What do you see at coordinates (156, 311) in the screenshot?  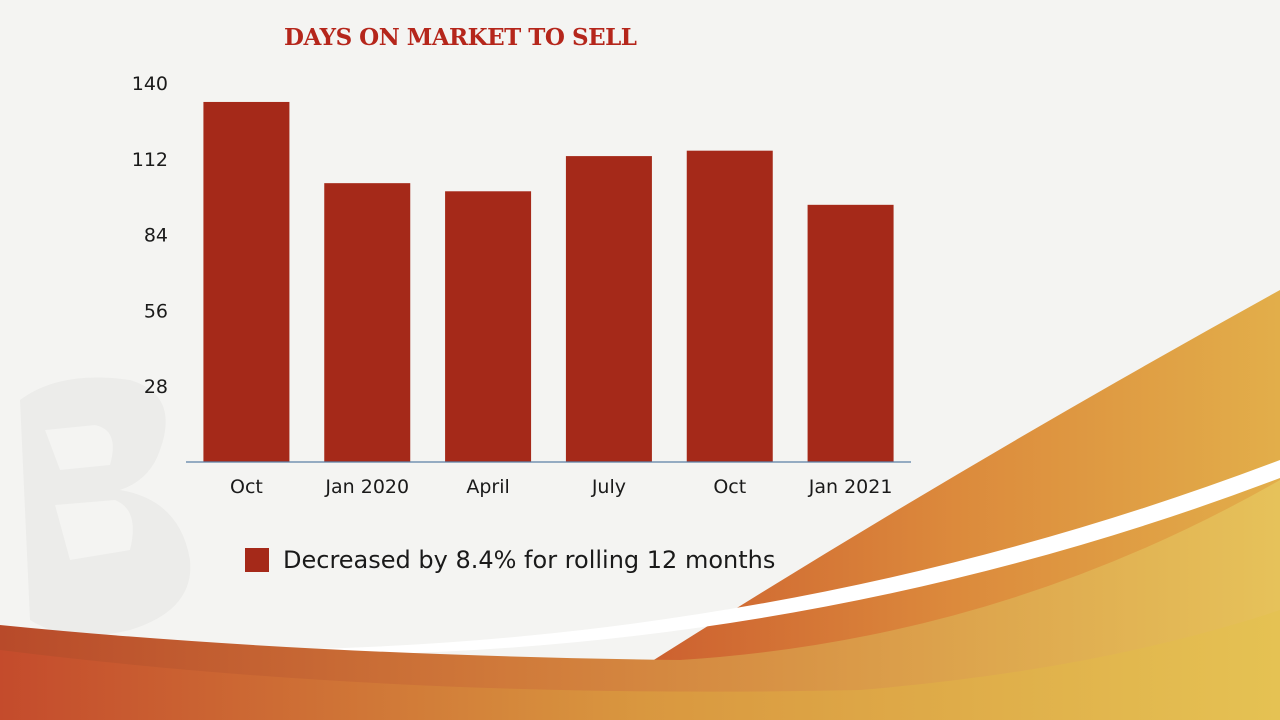 I see `y-tick-label: 56` at bounding box center [156, 311].